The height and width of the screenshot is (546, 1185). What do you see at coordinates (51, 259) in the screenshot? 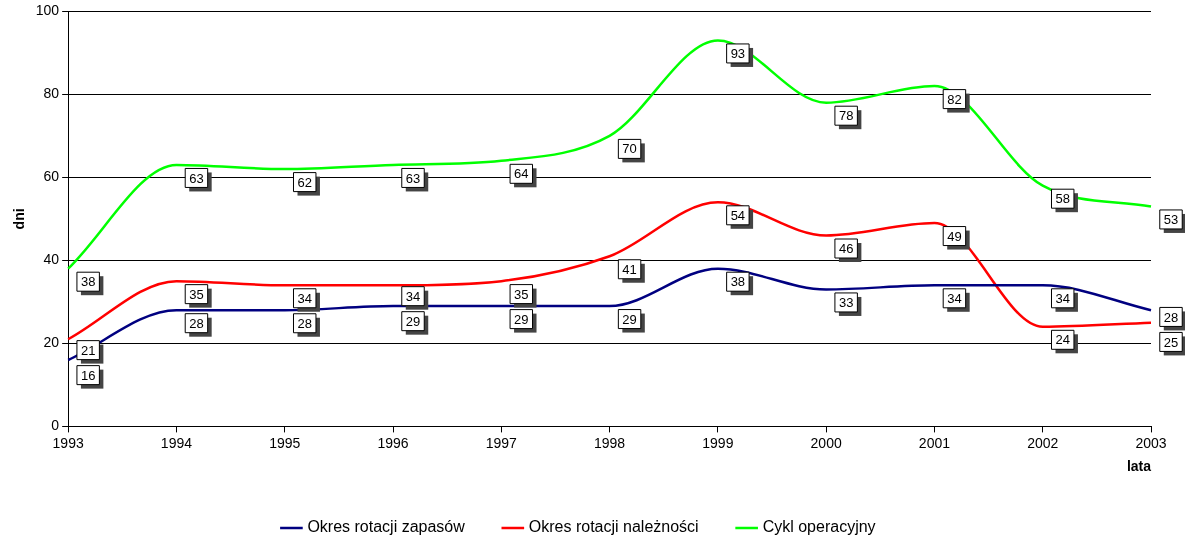
I see `y-tick-label: 40` at bounding box center [51, 259].